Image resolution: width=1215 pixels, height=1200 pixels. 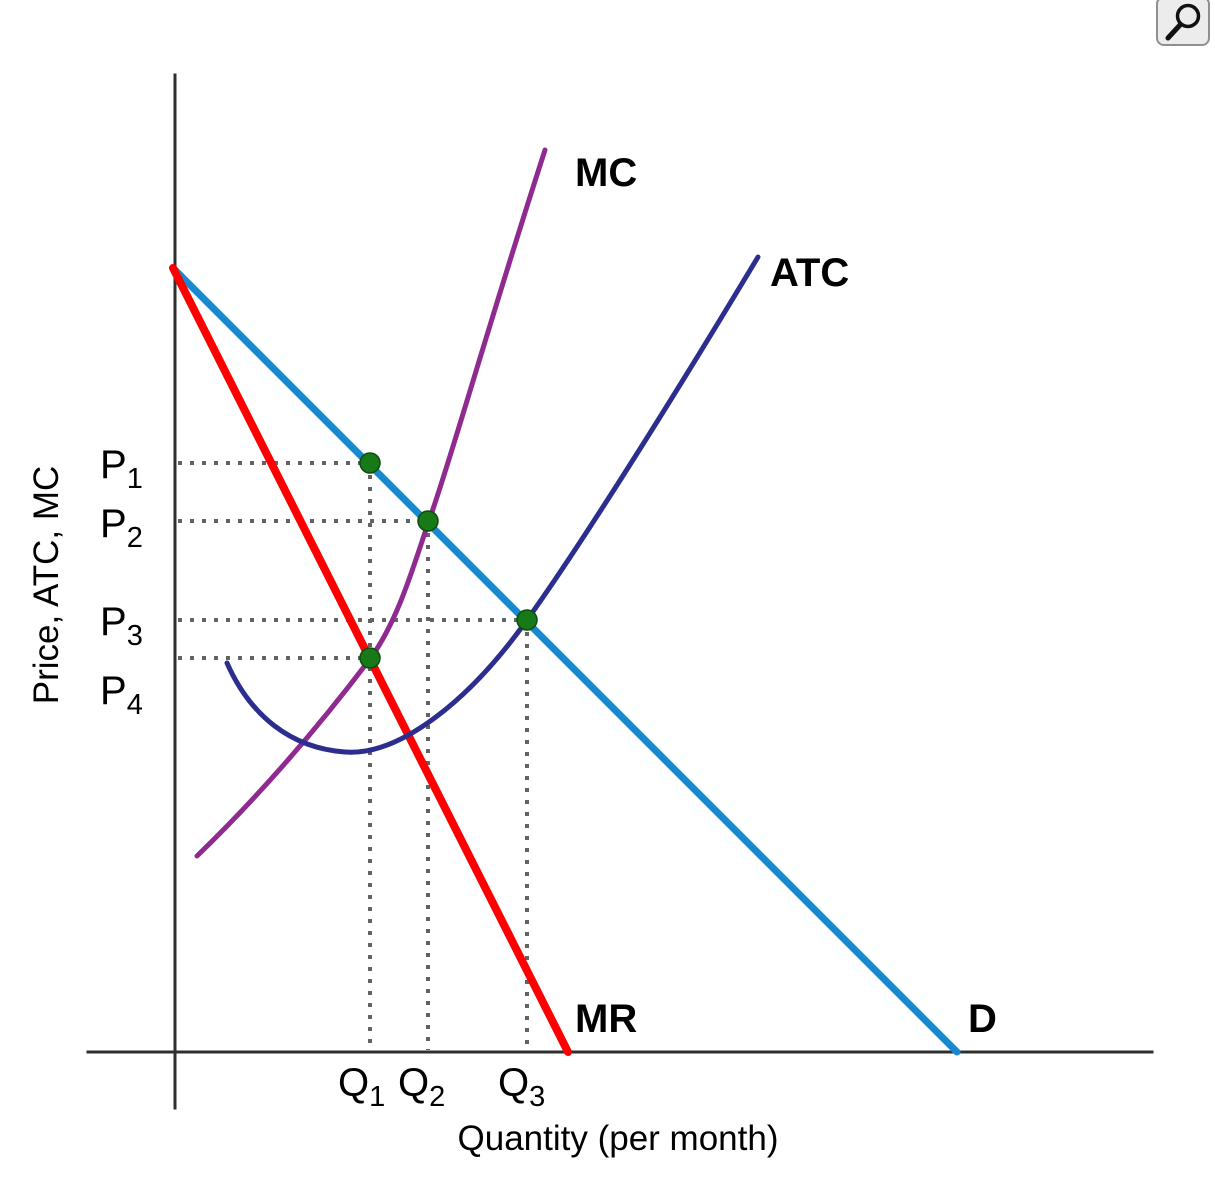 What do you see at coordinates (527, 620) in the screenshot?
I see `dot-atc-demand-intersection` at bounding box center [527, 620].